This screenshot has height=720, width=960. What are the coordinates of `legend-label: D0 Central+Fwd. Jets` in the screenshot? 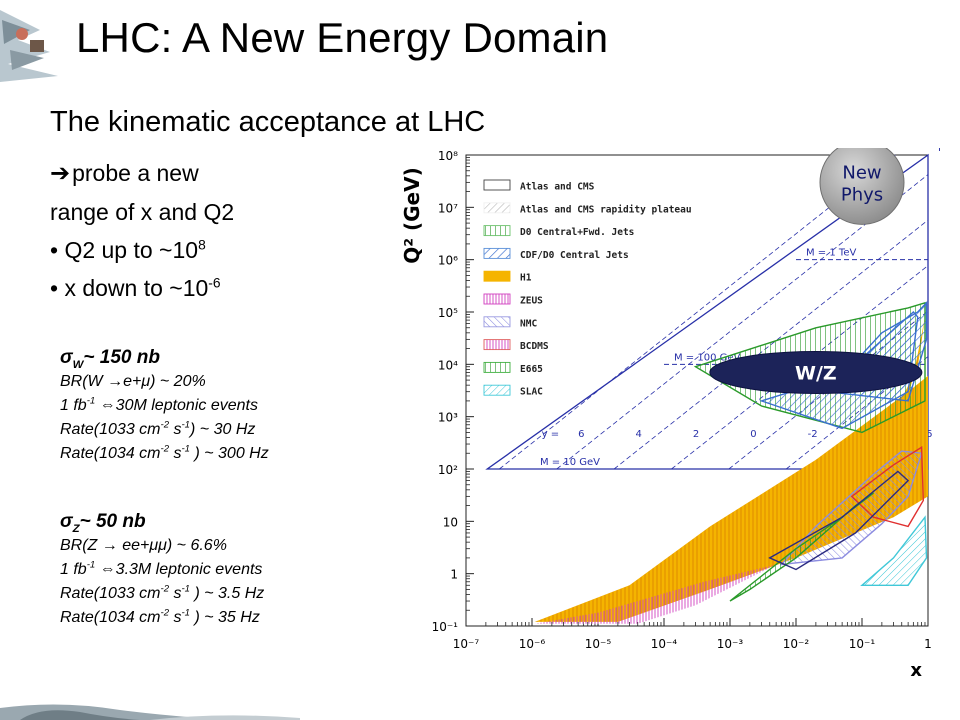 It's located at (577, 232).